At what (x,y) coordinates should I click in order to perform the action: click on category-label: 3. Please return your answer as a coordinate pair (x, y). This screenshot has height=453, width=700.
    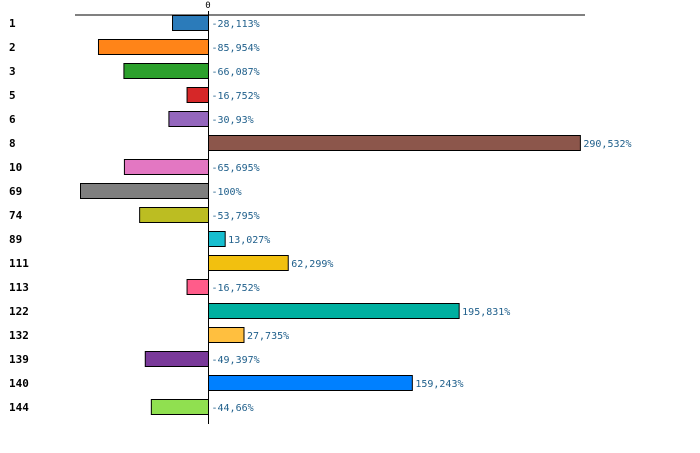
    Looking at the image, I should click on (12, 71).